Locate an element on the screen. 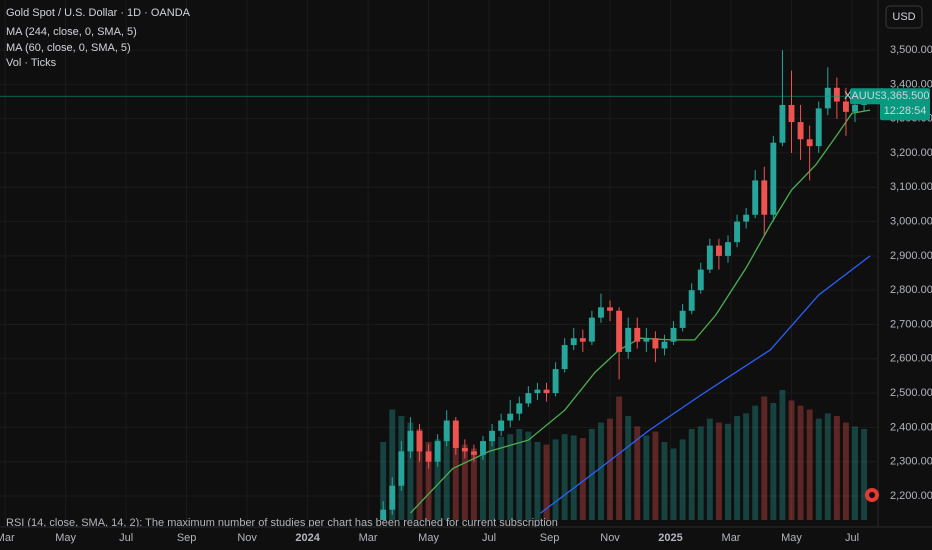  x-tick-label: Nov is located at coordinates (247, 538).